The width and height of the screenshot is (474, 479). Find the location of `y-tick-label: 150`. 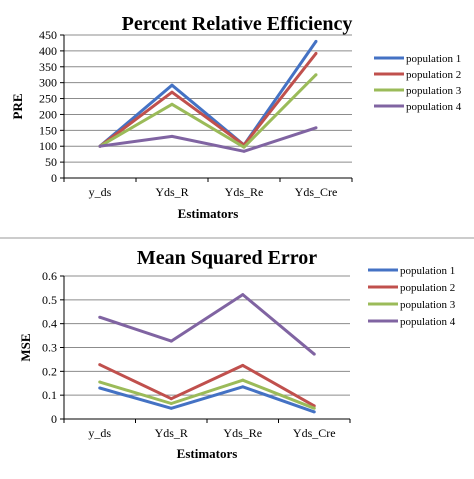

y-tick-label: 150 is located at coordinates (48, 130).